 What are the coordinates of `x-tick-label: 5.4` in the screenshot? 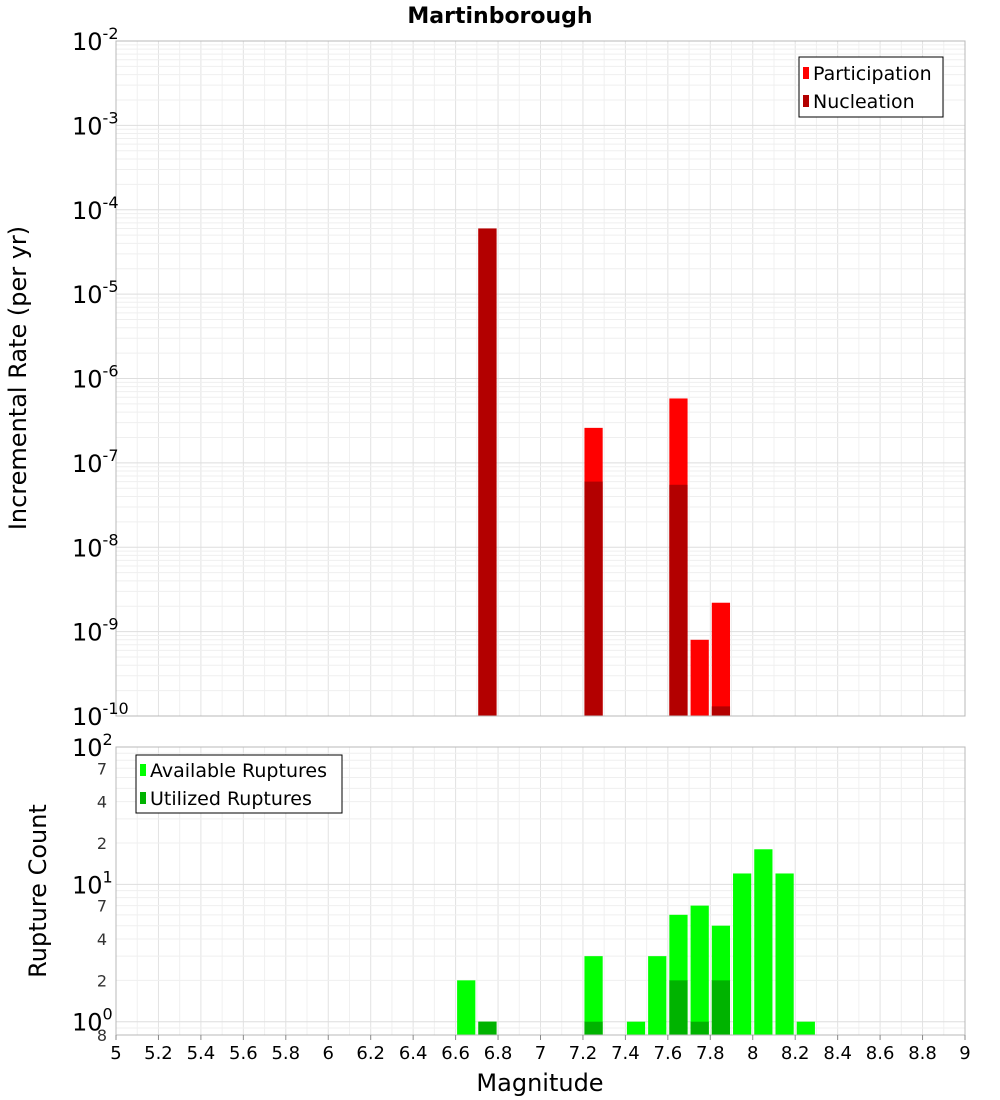 It's located at (201, 1053).